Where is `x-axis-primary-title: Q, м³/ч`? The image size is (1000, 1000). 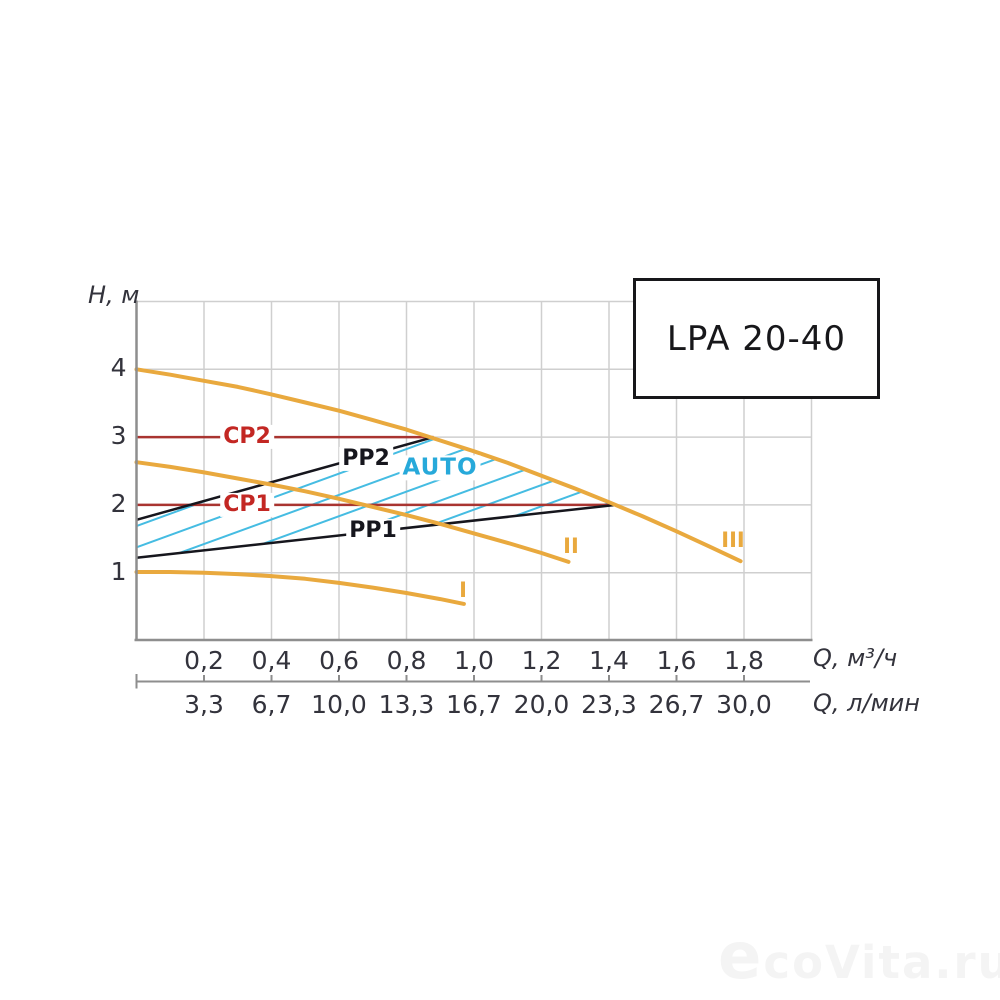
x-axis-primary-title: Q, м³/ч is located at coordinates (855, 658).